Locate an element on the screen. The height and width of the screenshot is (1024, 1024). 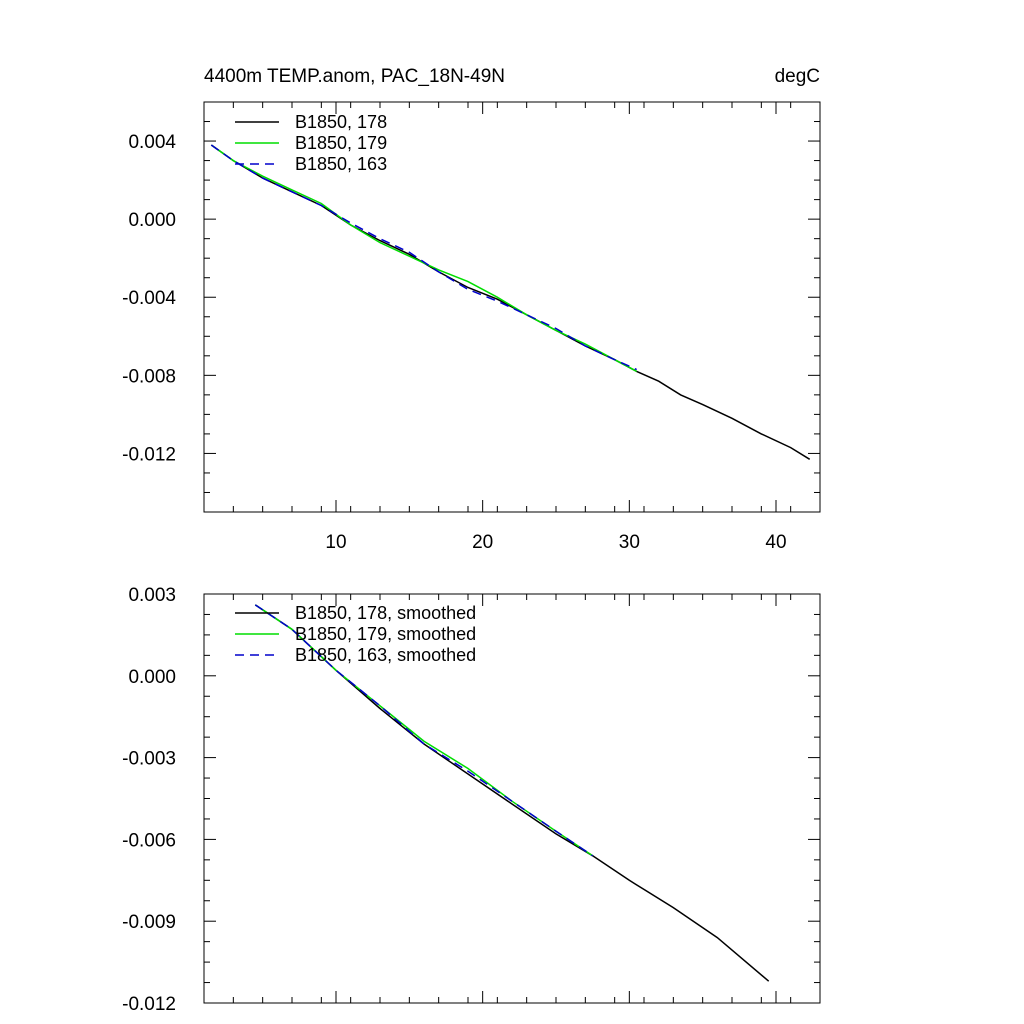
chart-title: 4400m TEMP.anom, PAC_18N-49N is located at coordinates (354, 76).